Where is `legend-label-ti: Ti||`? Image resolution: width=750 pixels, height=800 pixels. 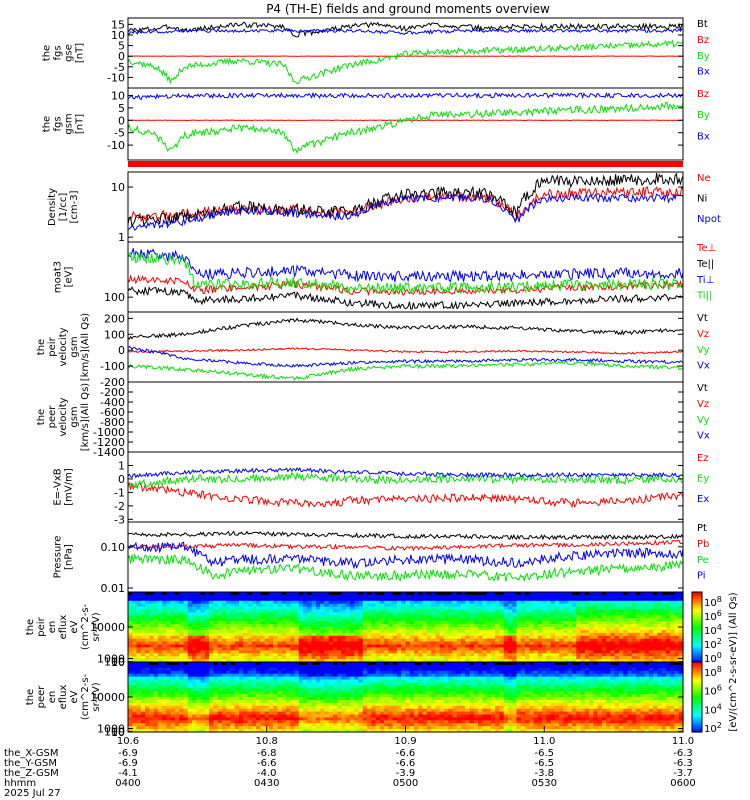 legend-label-ti: Ti|| is located at coordinates (704, 296).